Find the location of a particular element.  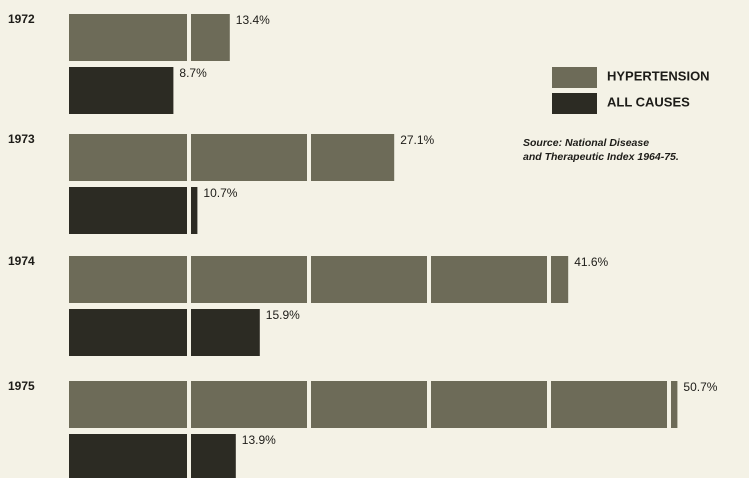

value-label: 27.1% is located at coordinates (417, 140).